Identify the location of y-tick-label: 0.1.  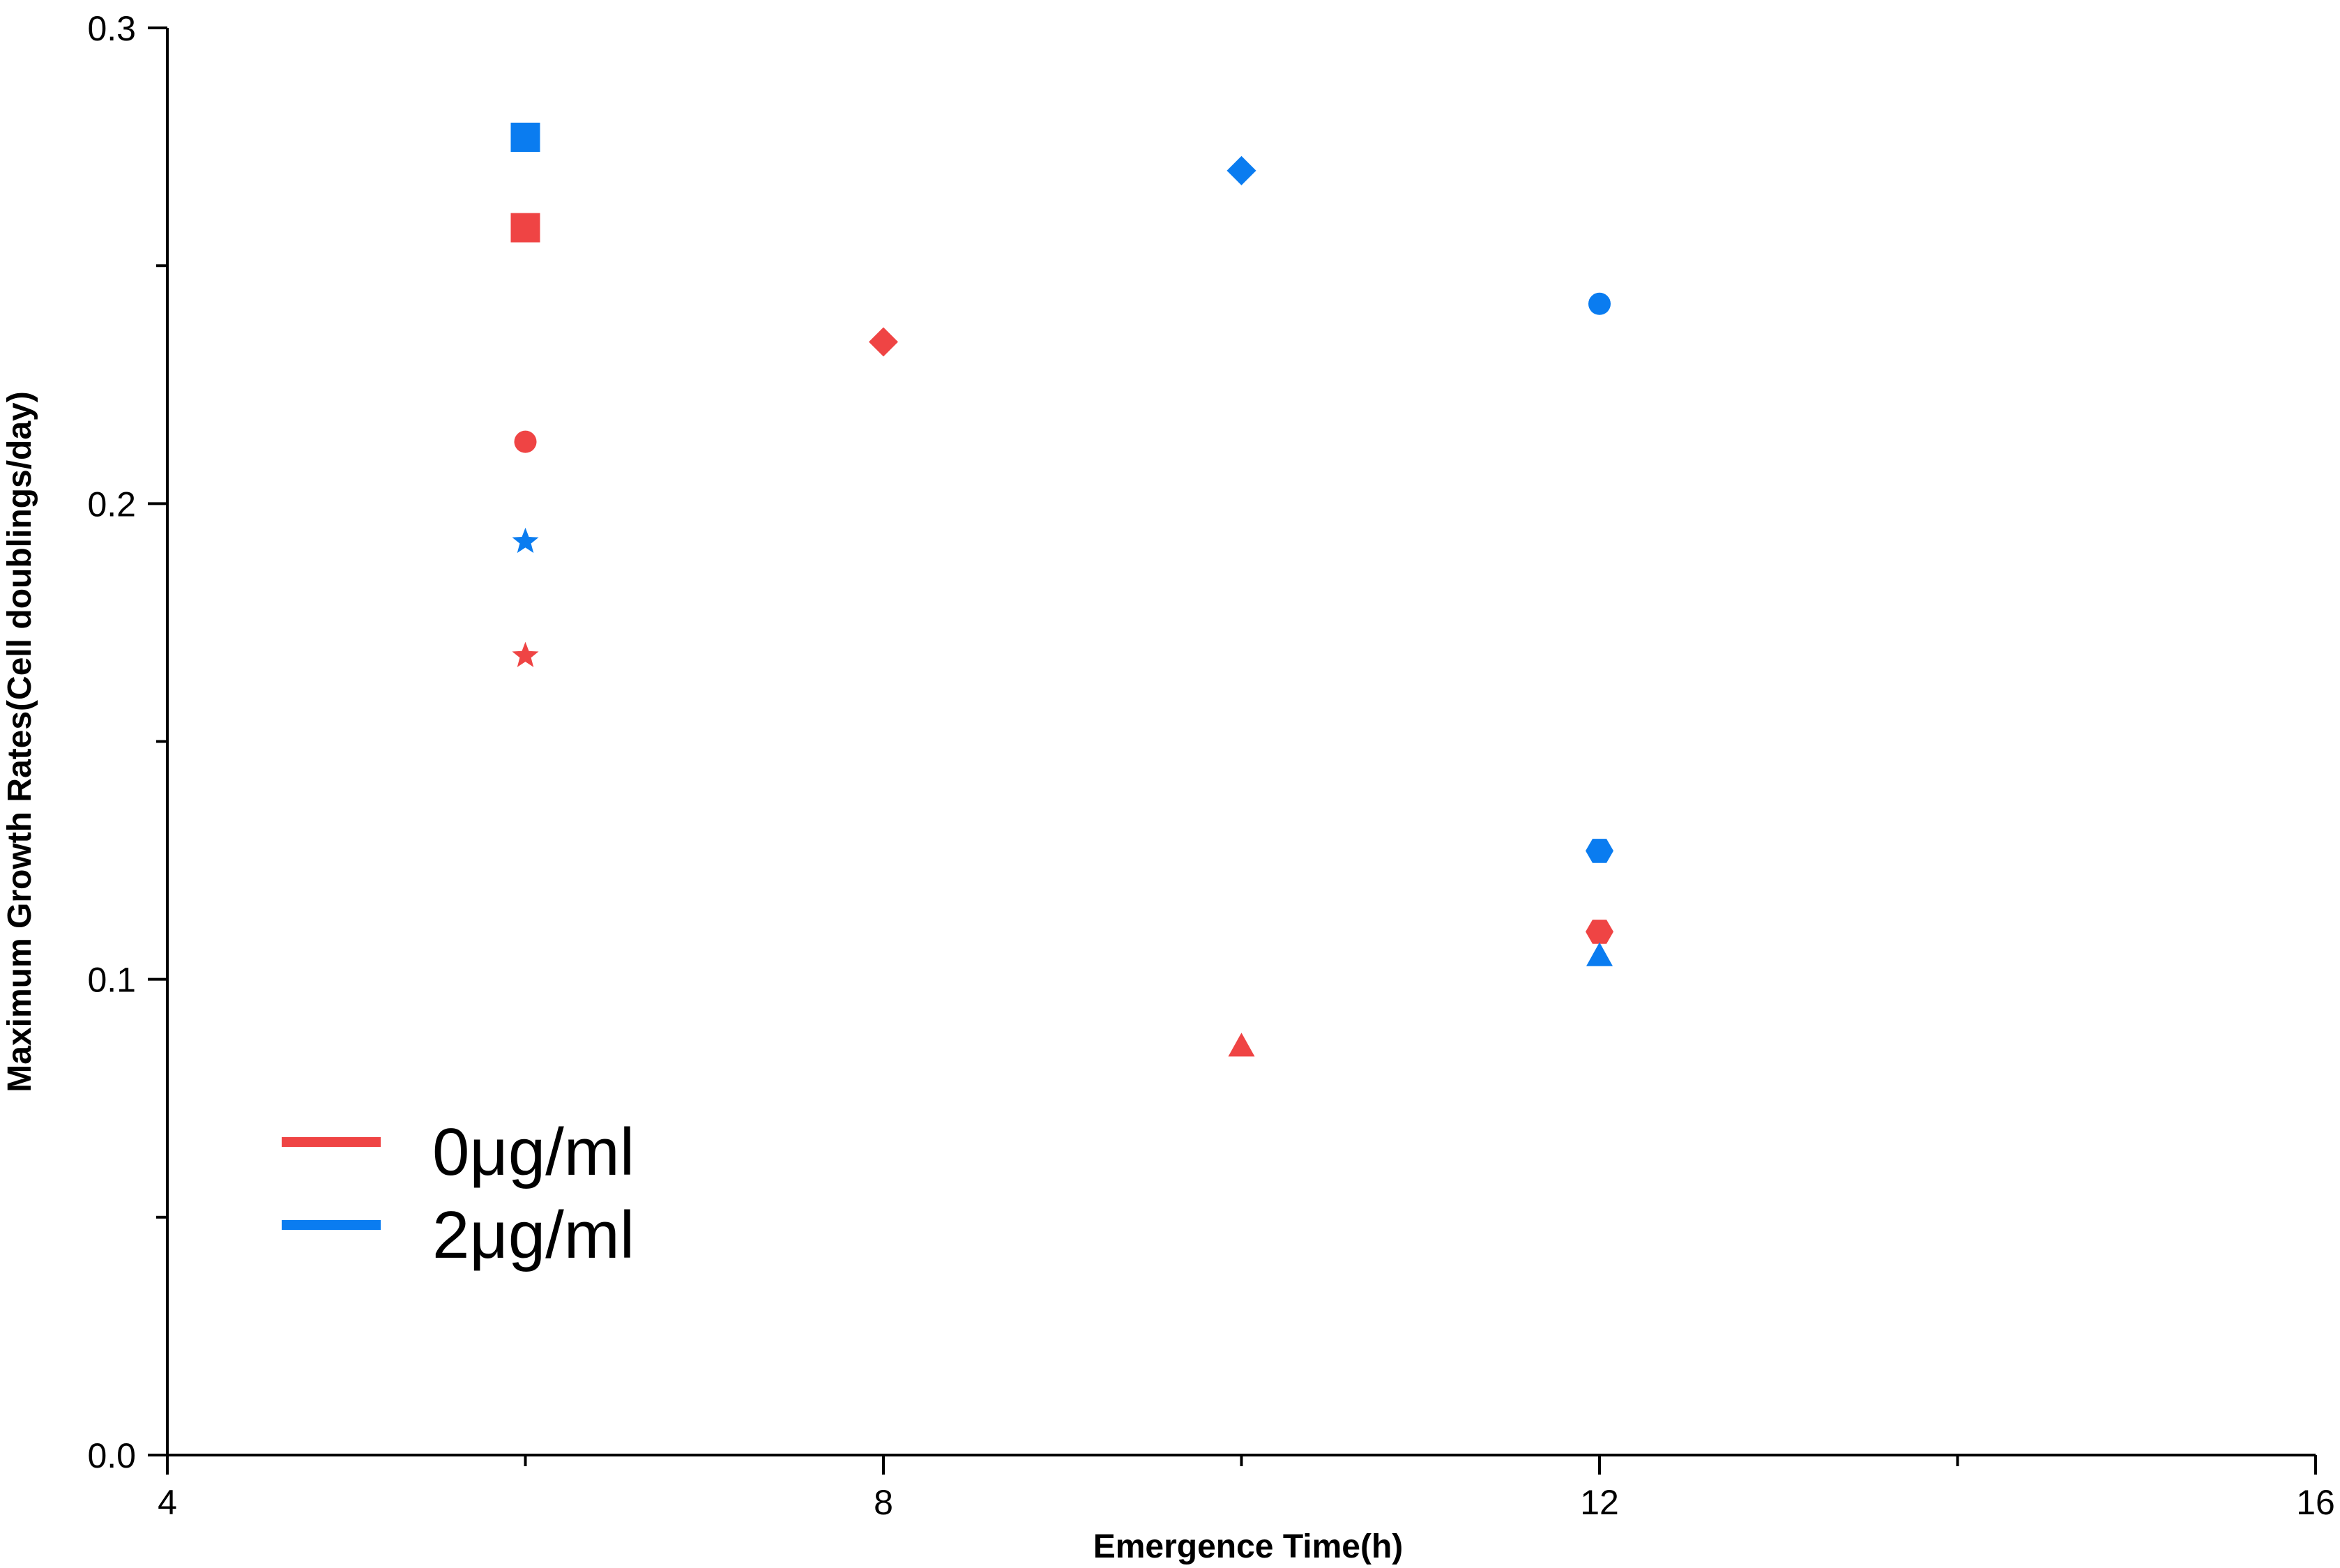
(111, 980).